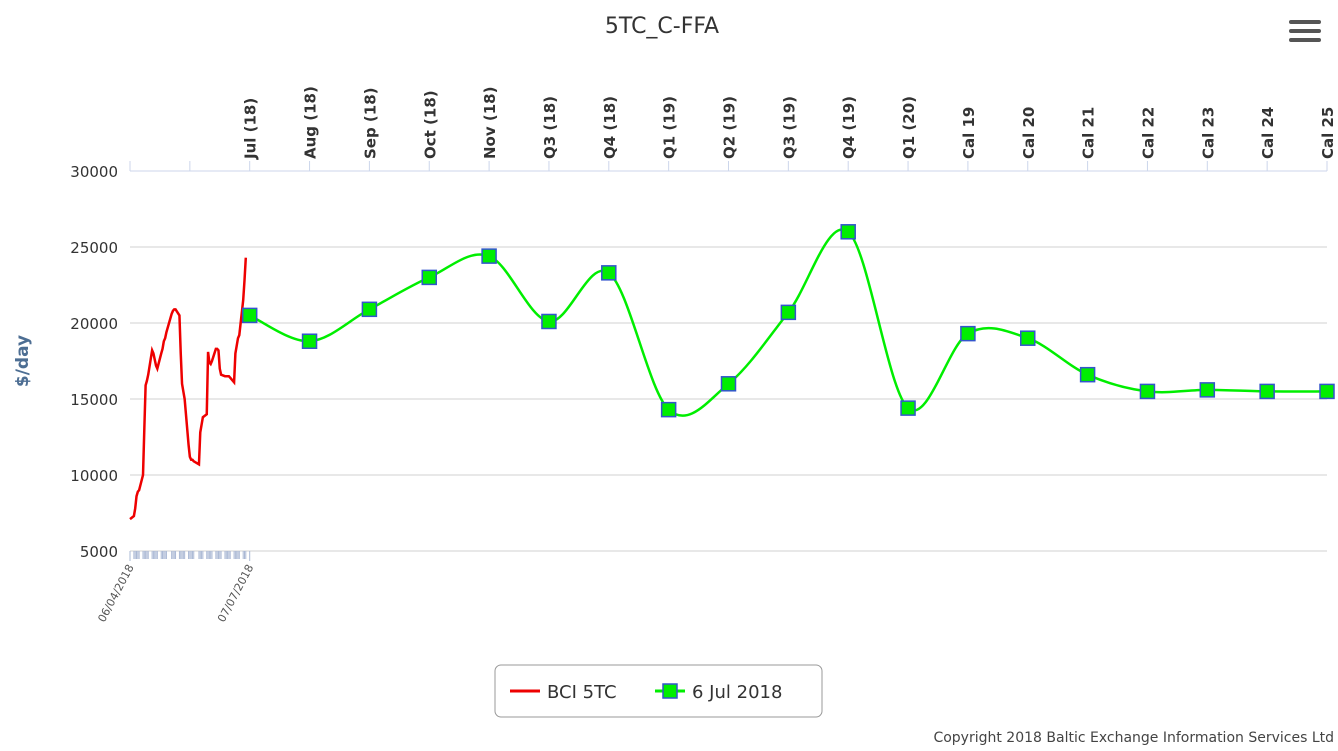  Describe the element at coordinates (311, 122) in the screenshot. I see `top-tick-label: Aug (18)` at that location.